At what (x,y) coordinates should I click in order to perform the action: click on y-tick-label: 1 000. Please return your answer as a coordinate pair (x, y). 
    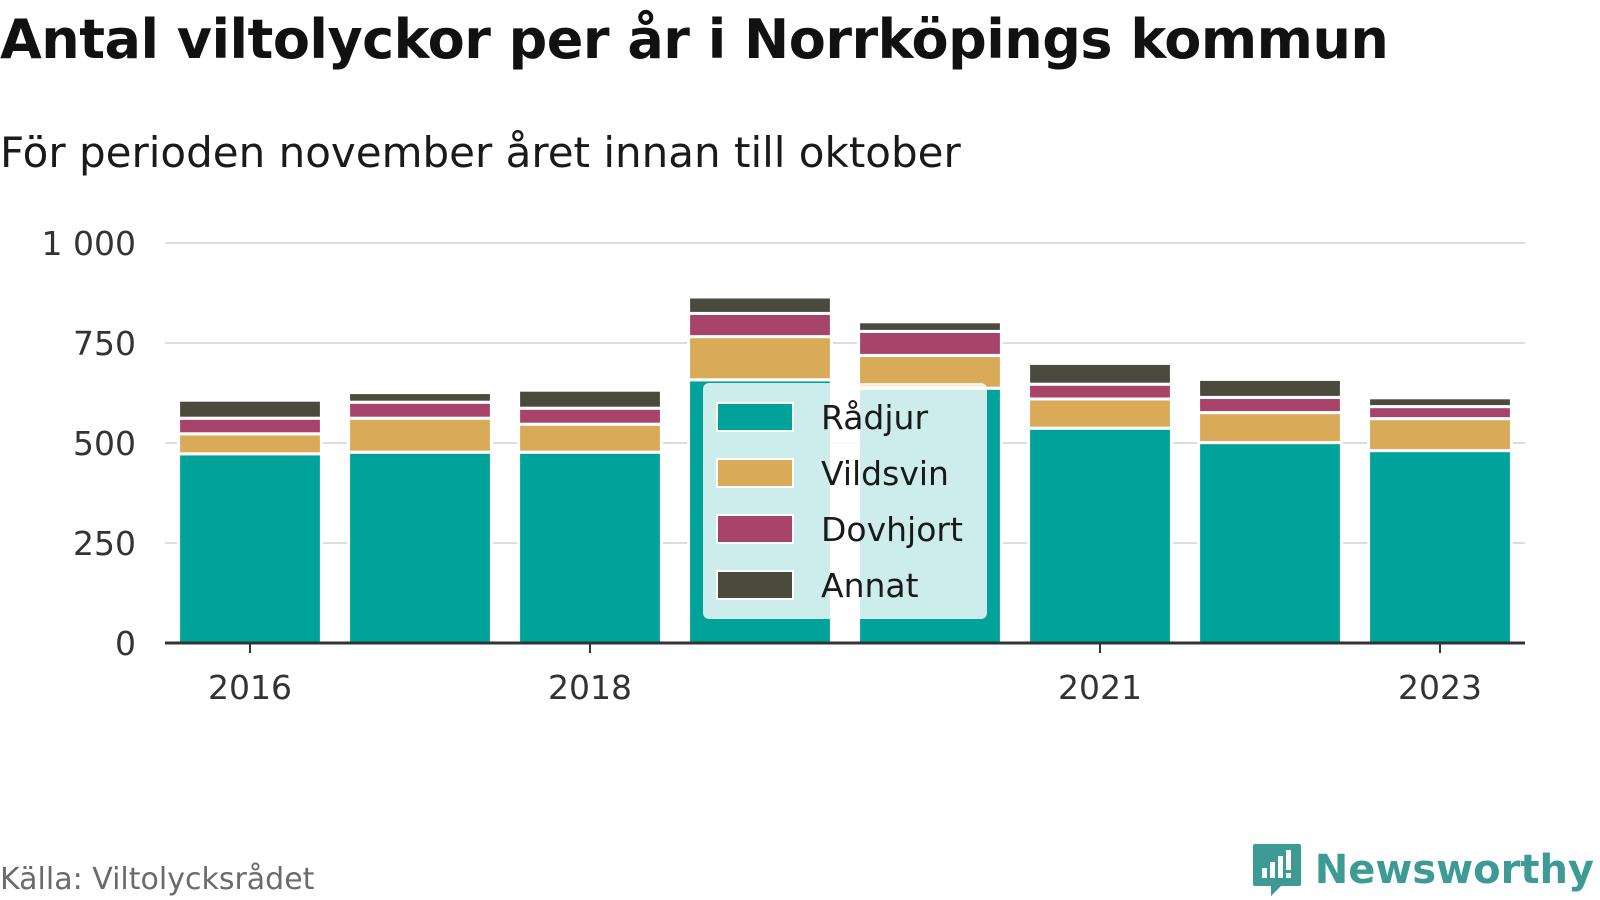
    Looking at the image, I should click on (89, 243).